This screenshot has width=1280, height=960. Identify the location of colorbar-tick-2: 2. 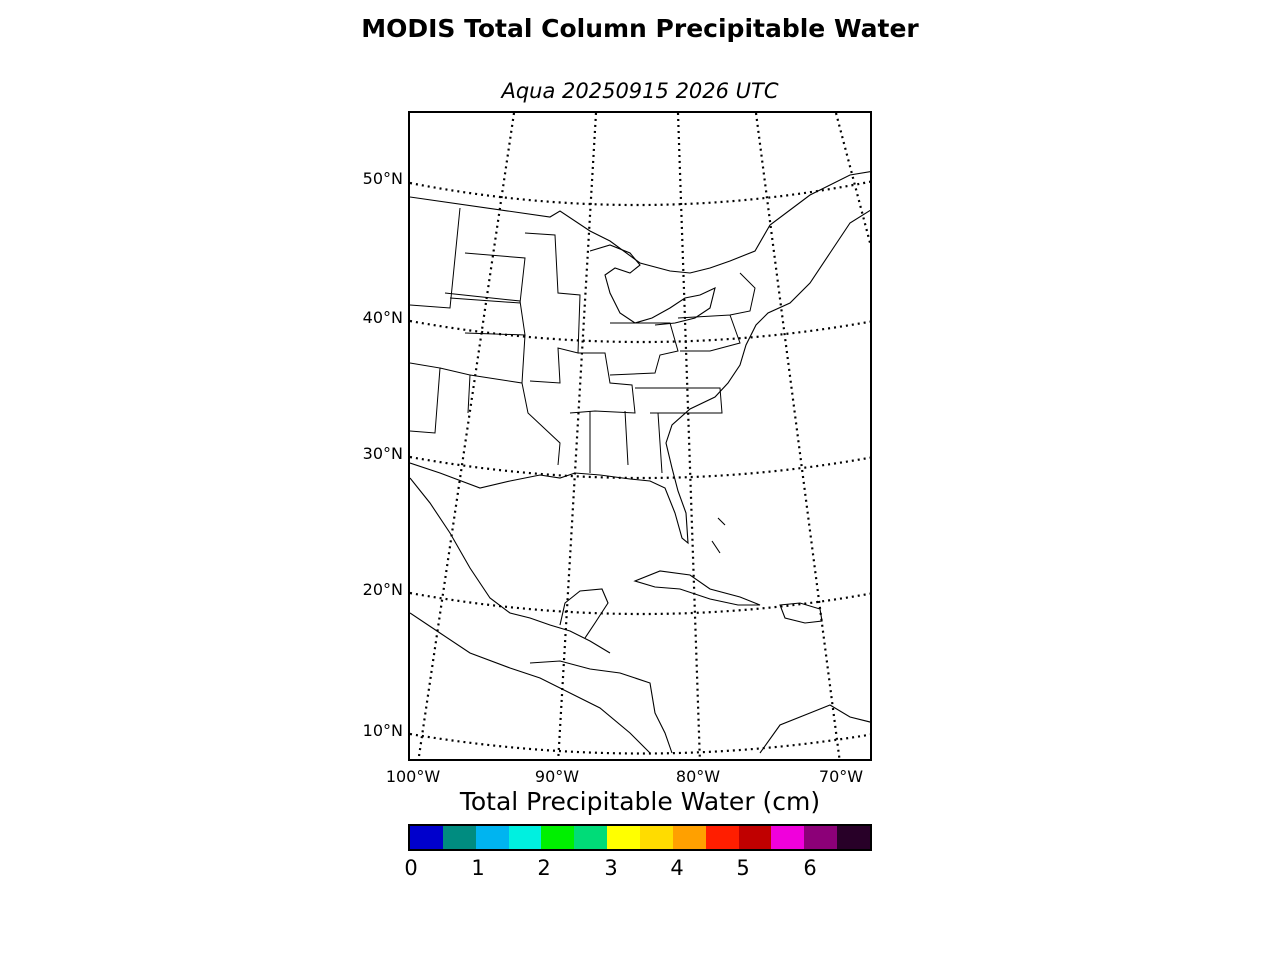
(544, 868).